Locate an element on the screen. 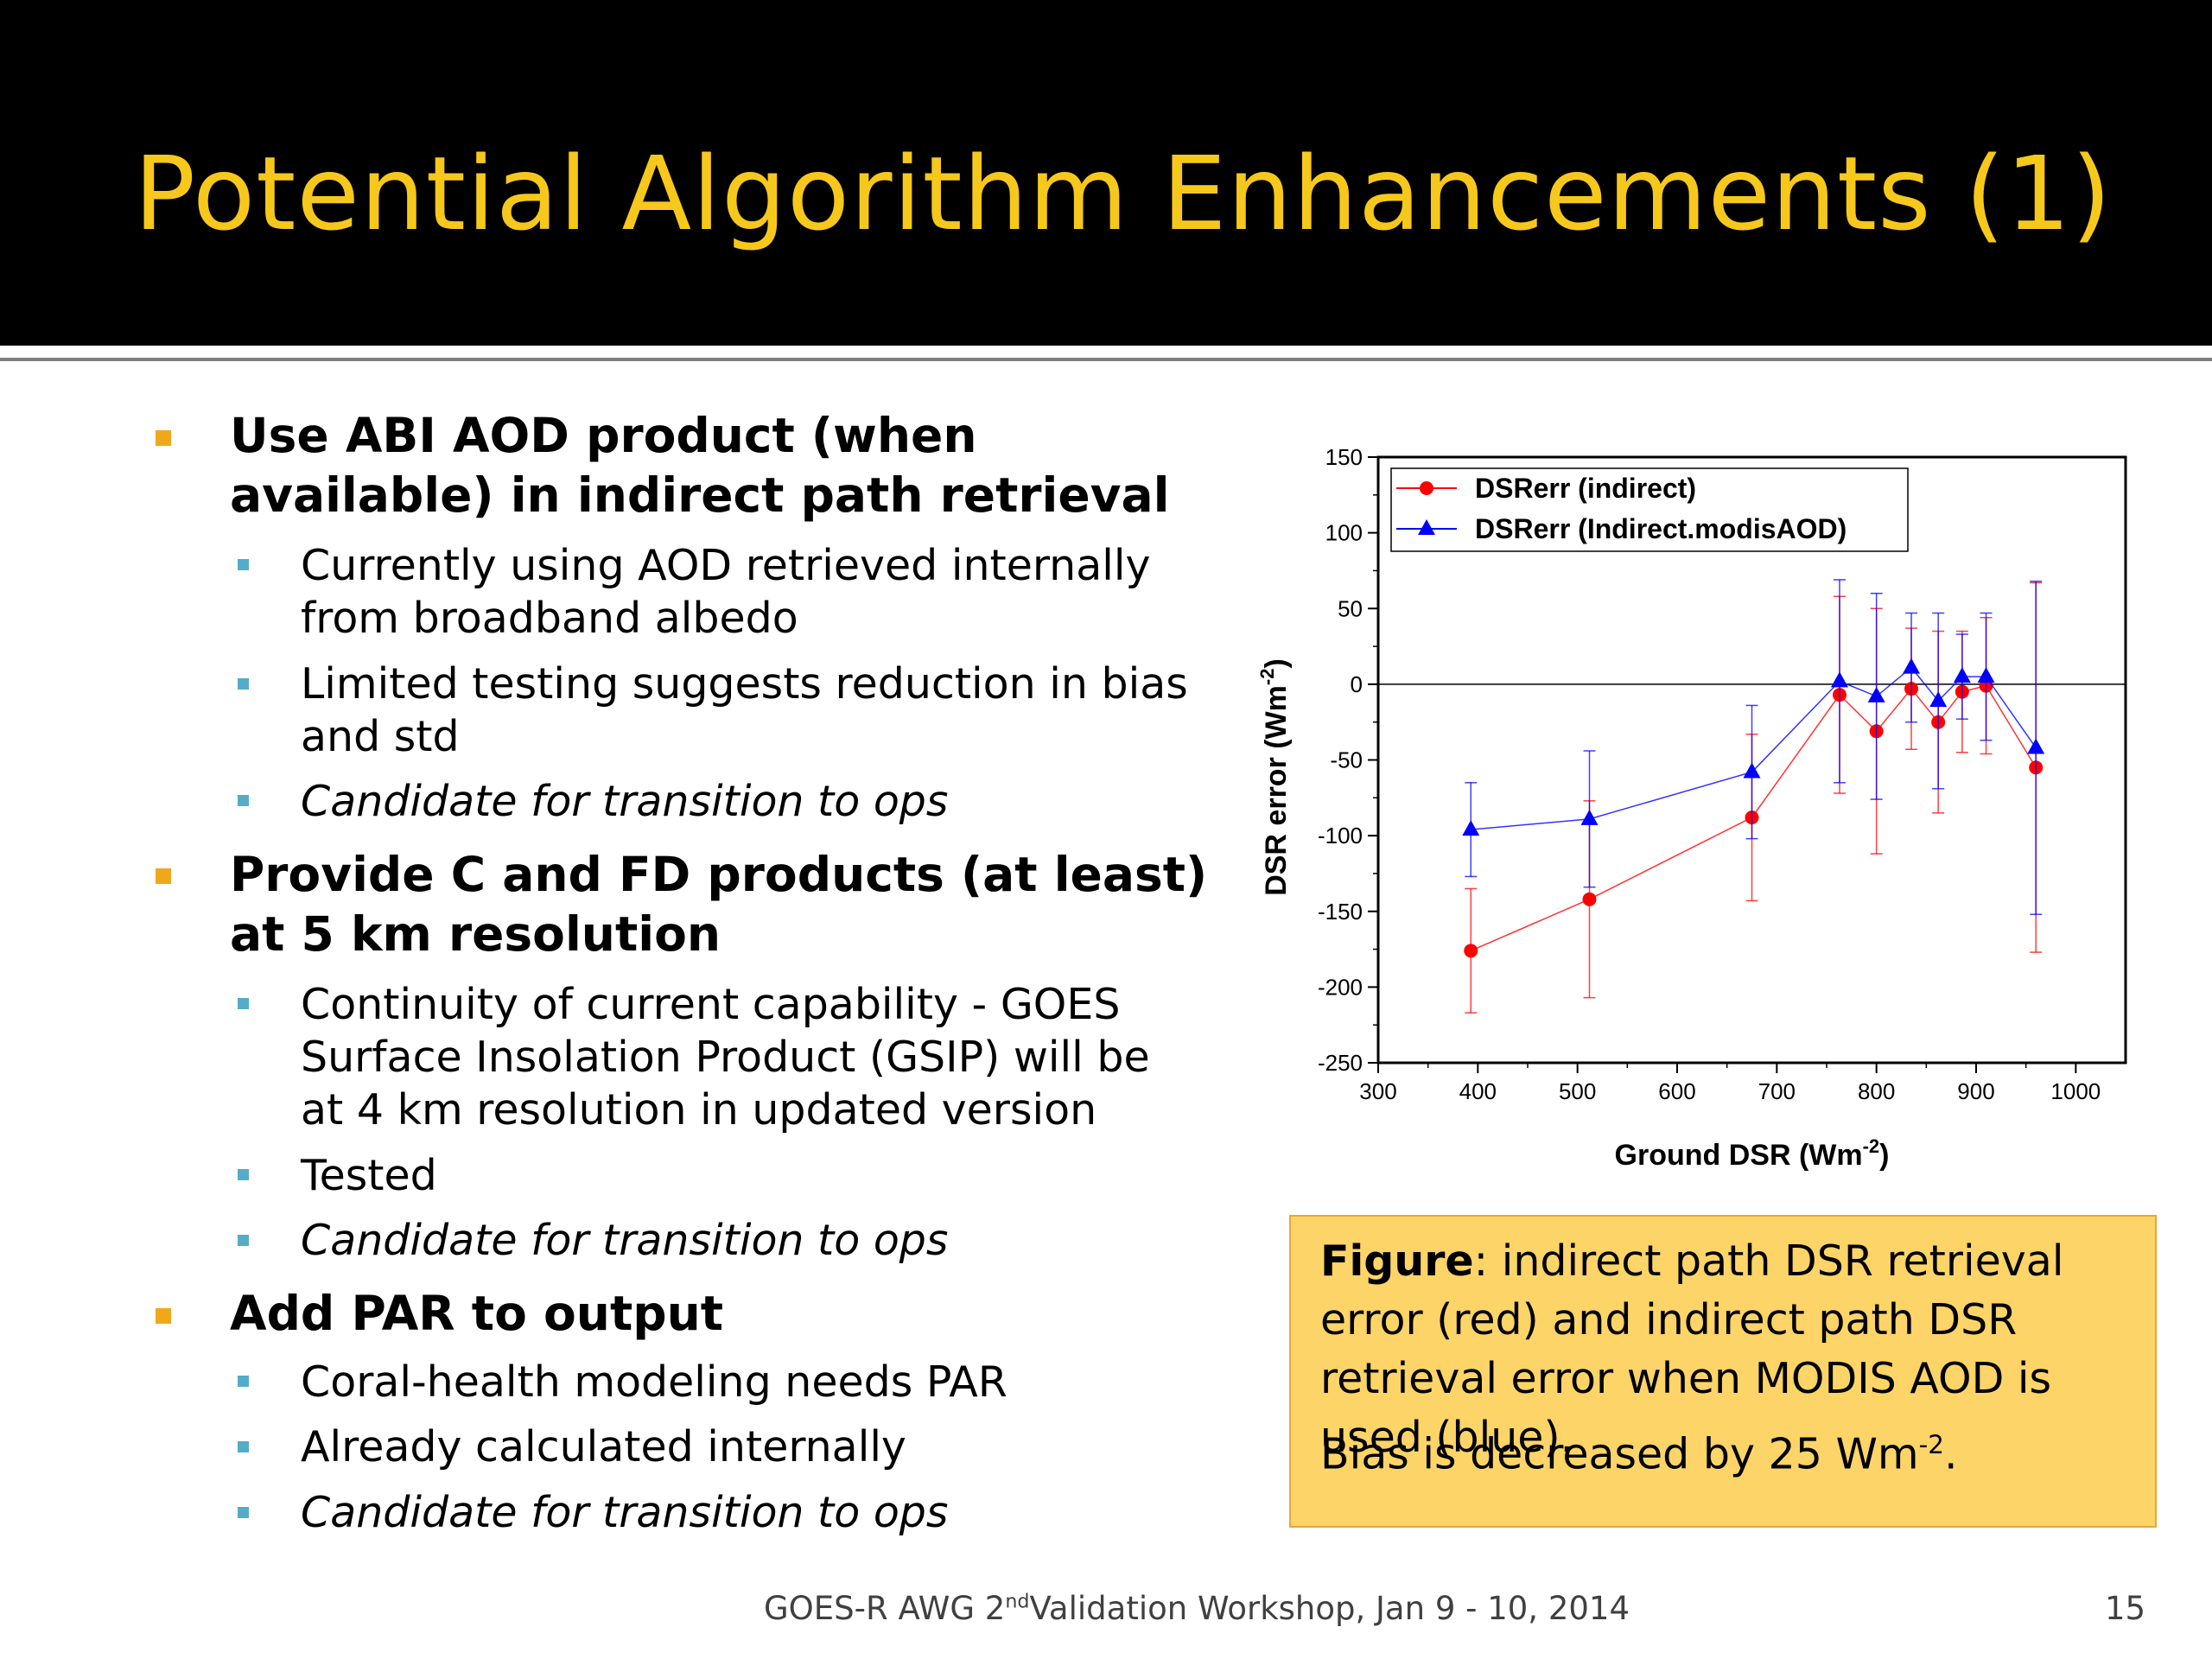  y-tick-label: -50 is located at coordinates (1346, 760).